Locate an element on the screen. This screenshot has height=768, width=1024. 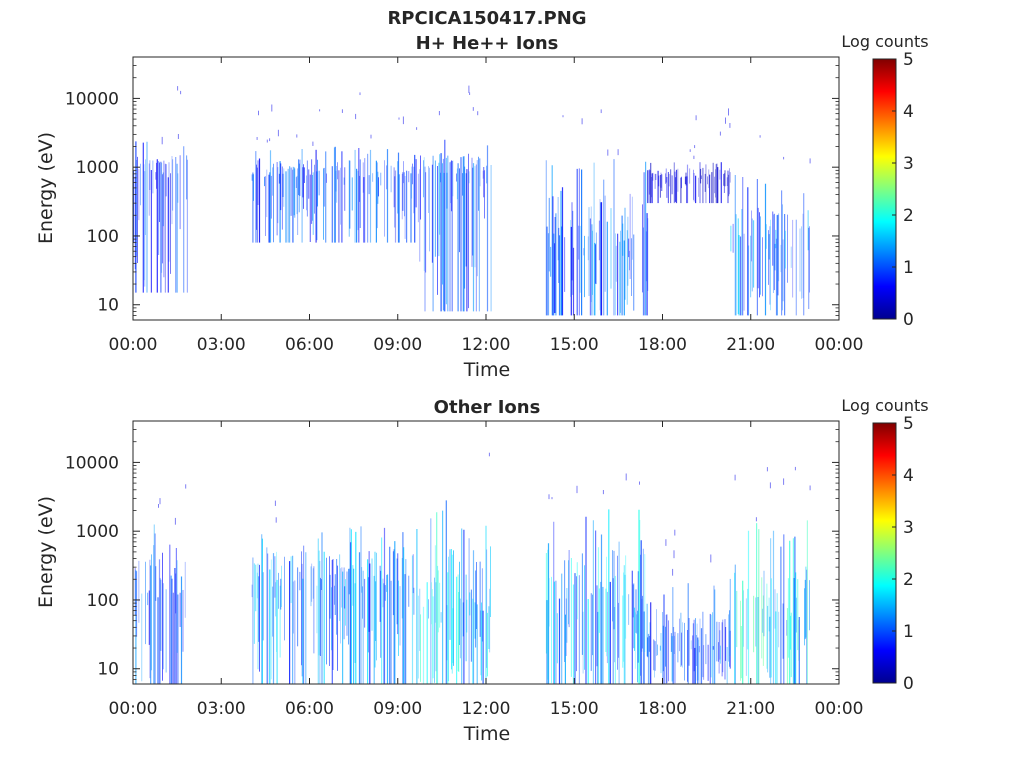
figure-title: RPCICA150417.PNG is located at coordinates (486, 18).